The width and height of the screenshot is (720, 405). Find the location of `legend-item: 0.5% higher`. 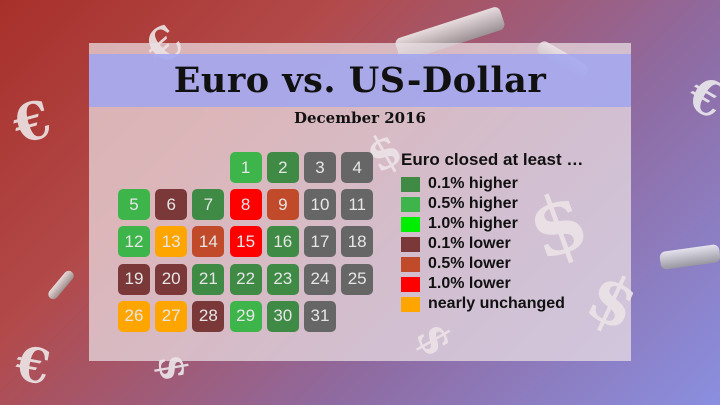

legend-item: 0.5% higher is located at coordinates (459, 204).